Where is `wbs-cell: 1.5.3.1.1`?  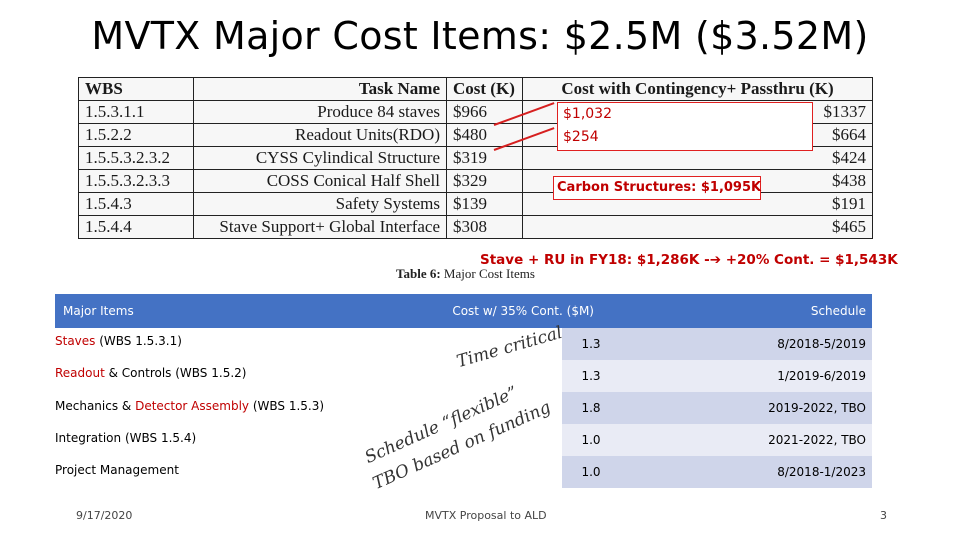
wbs-cell: 1.5.3.1.1 is located at coordinates (136, 112).